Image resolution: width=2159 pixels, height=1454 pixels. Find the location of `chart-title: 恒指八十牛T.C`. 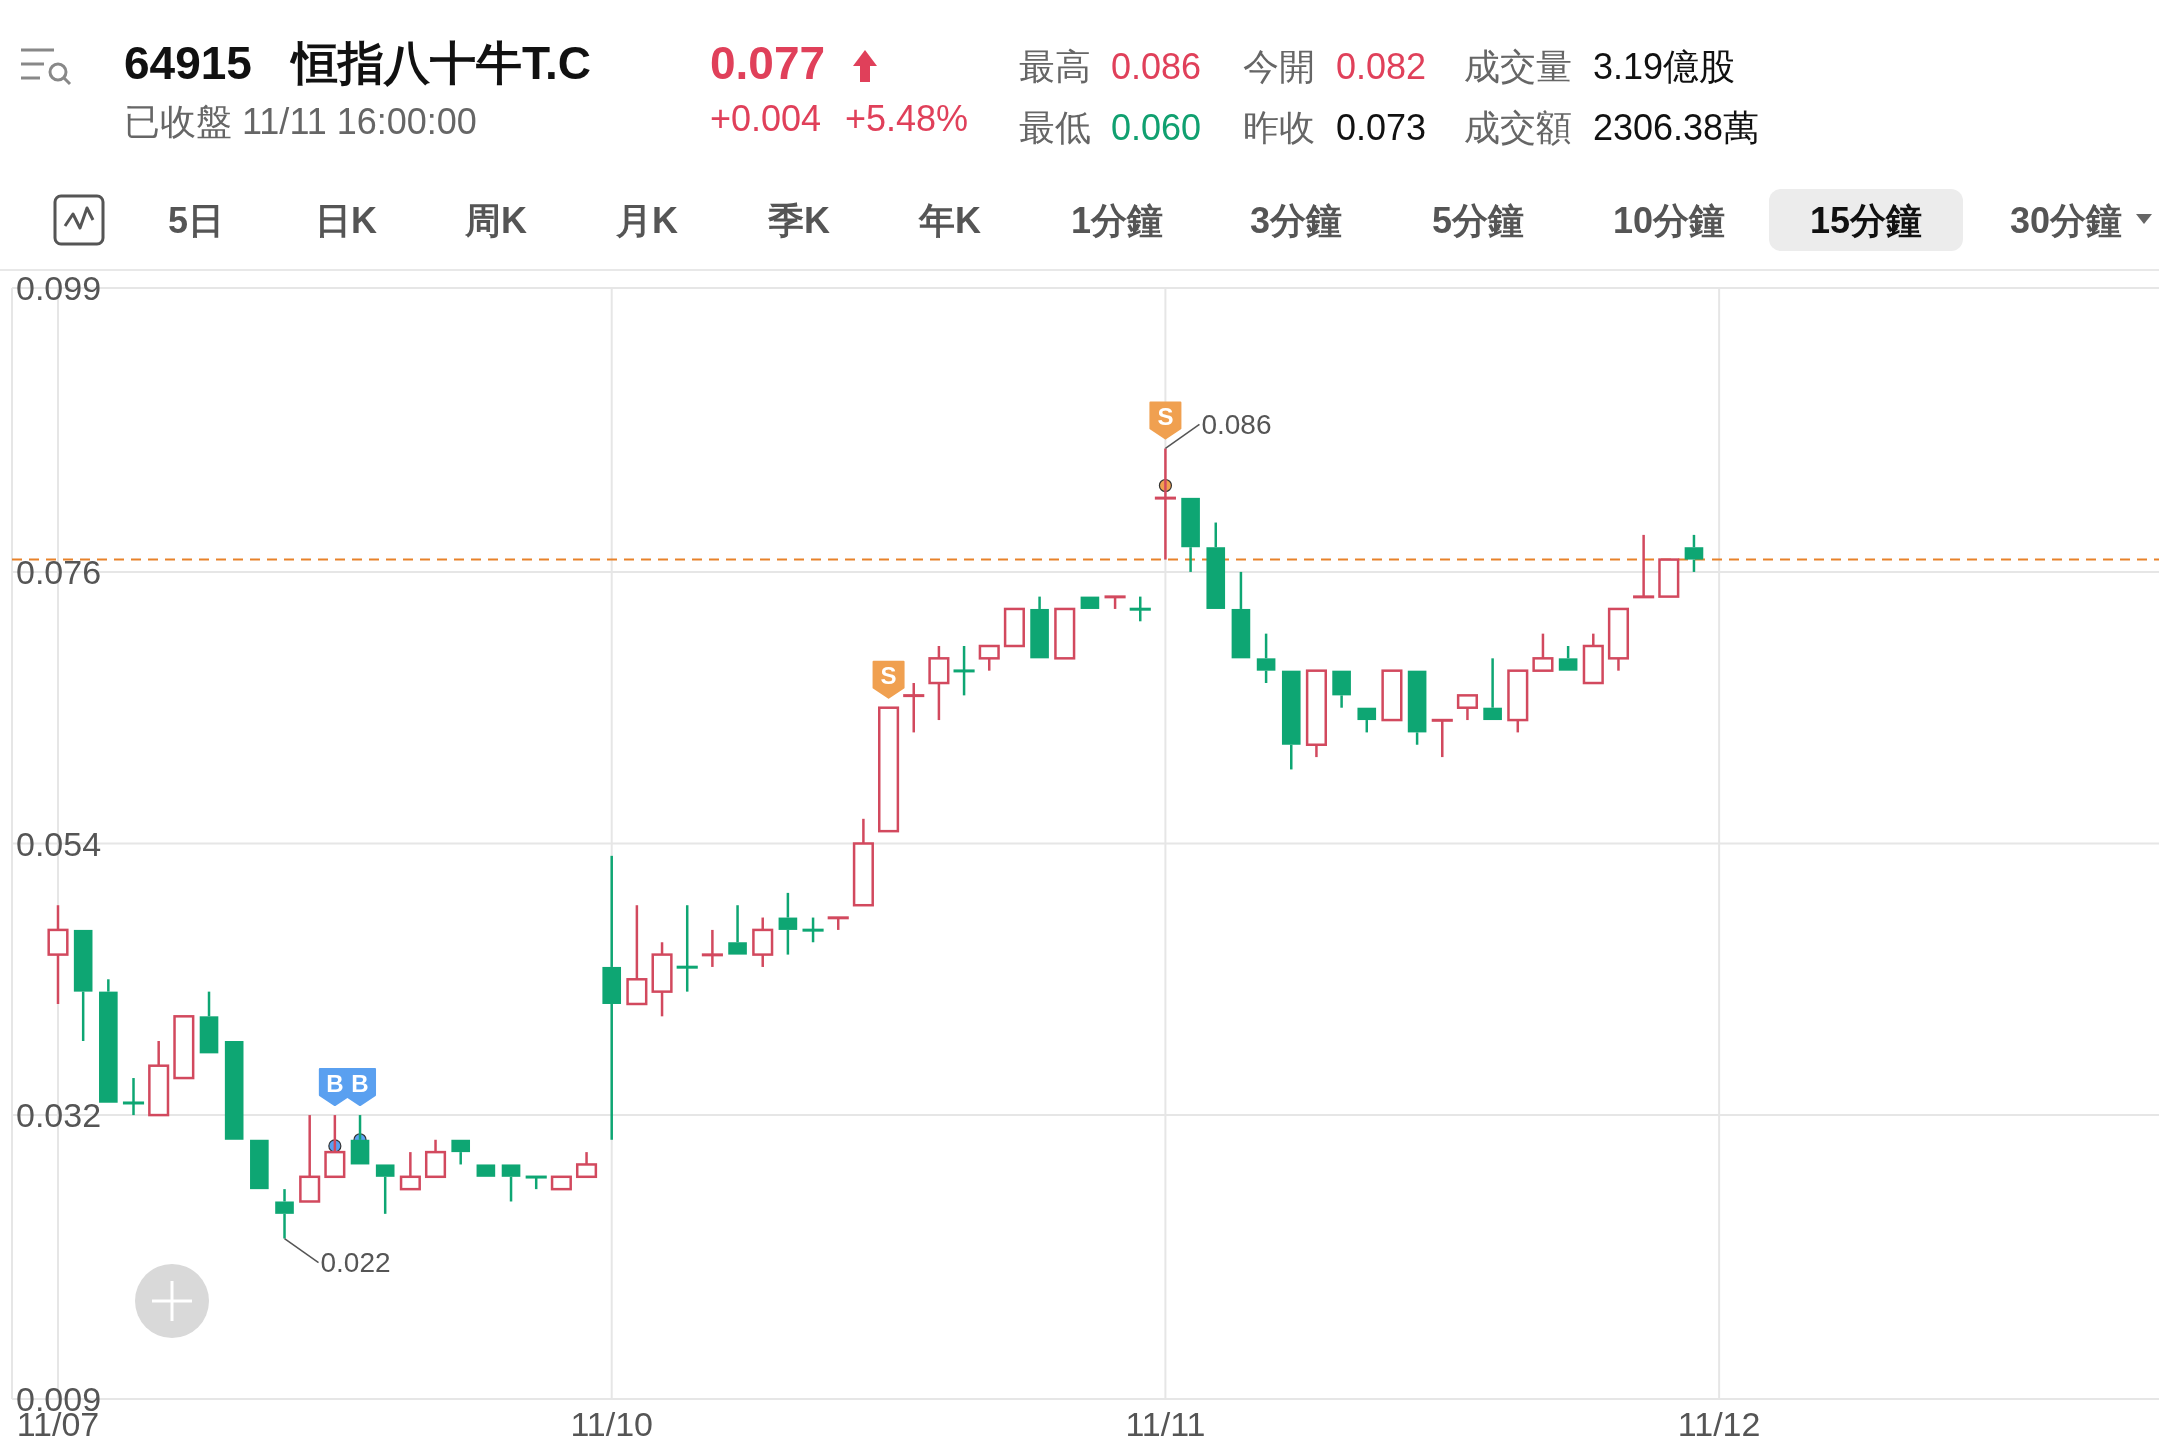

chart-title: 恒指八十牛T.C is located at coordinates (440, 63).